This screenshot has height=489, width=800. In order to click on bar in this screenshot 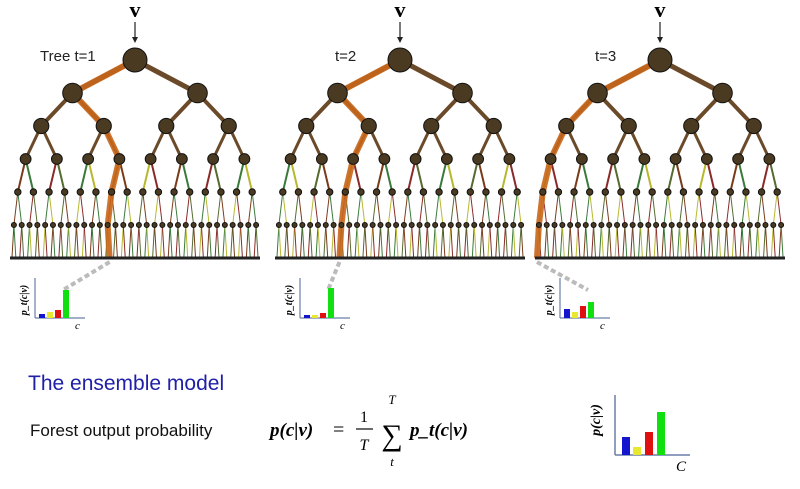, I will do `click(637, 451)`.